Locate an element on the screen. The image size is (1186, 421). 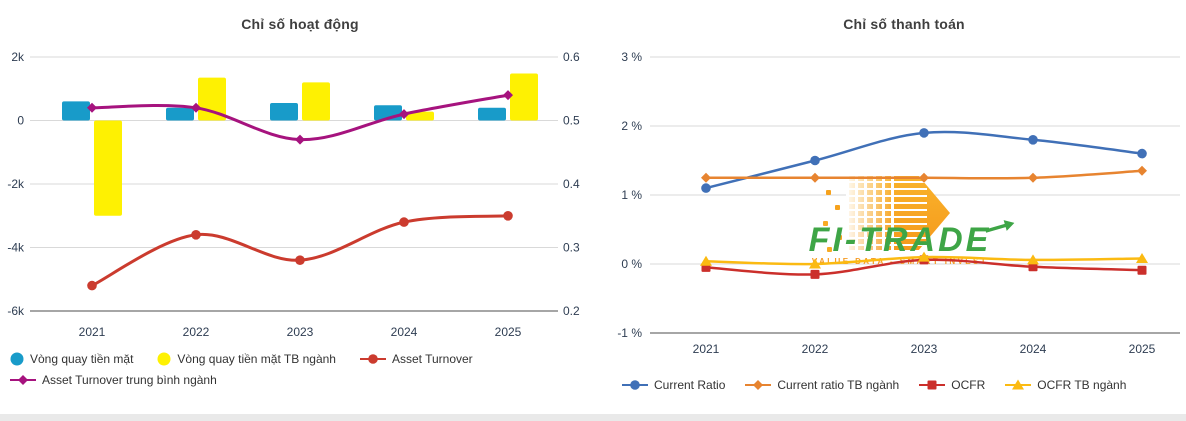
svg-text: 0 % is located at coordinates (631, 264).